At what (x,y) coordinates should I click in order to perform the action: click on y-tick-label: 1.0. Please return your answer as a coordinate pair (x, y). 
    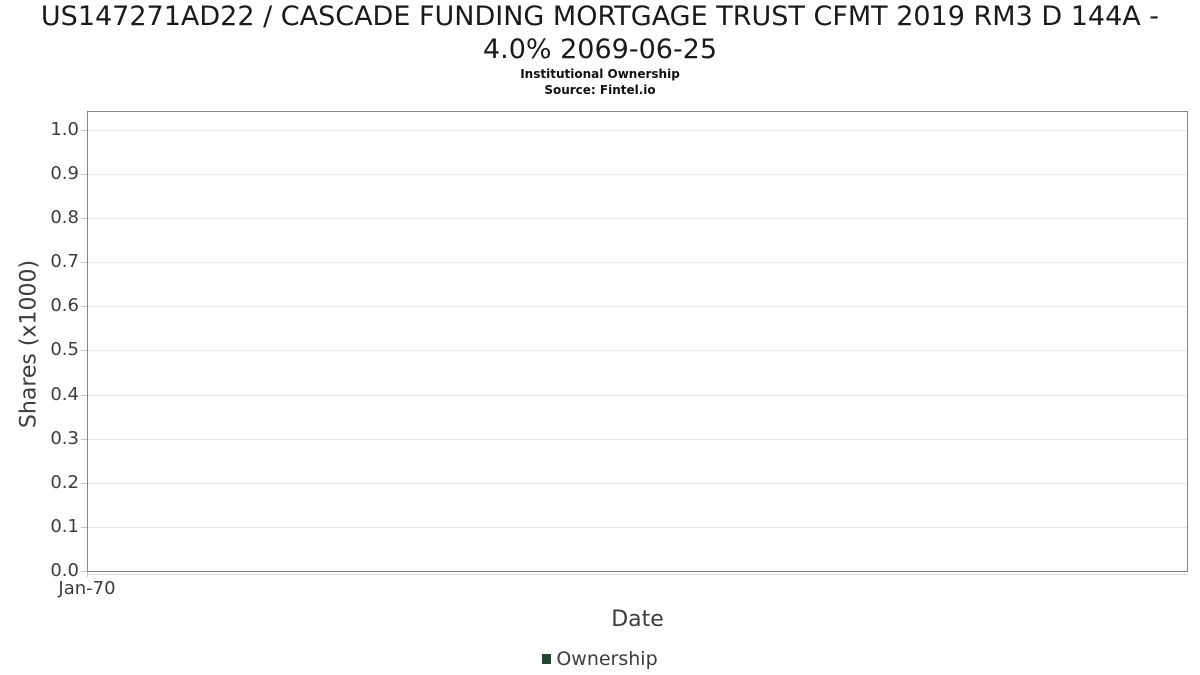
    Looking at the image, I should click on (64, 129).